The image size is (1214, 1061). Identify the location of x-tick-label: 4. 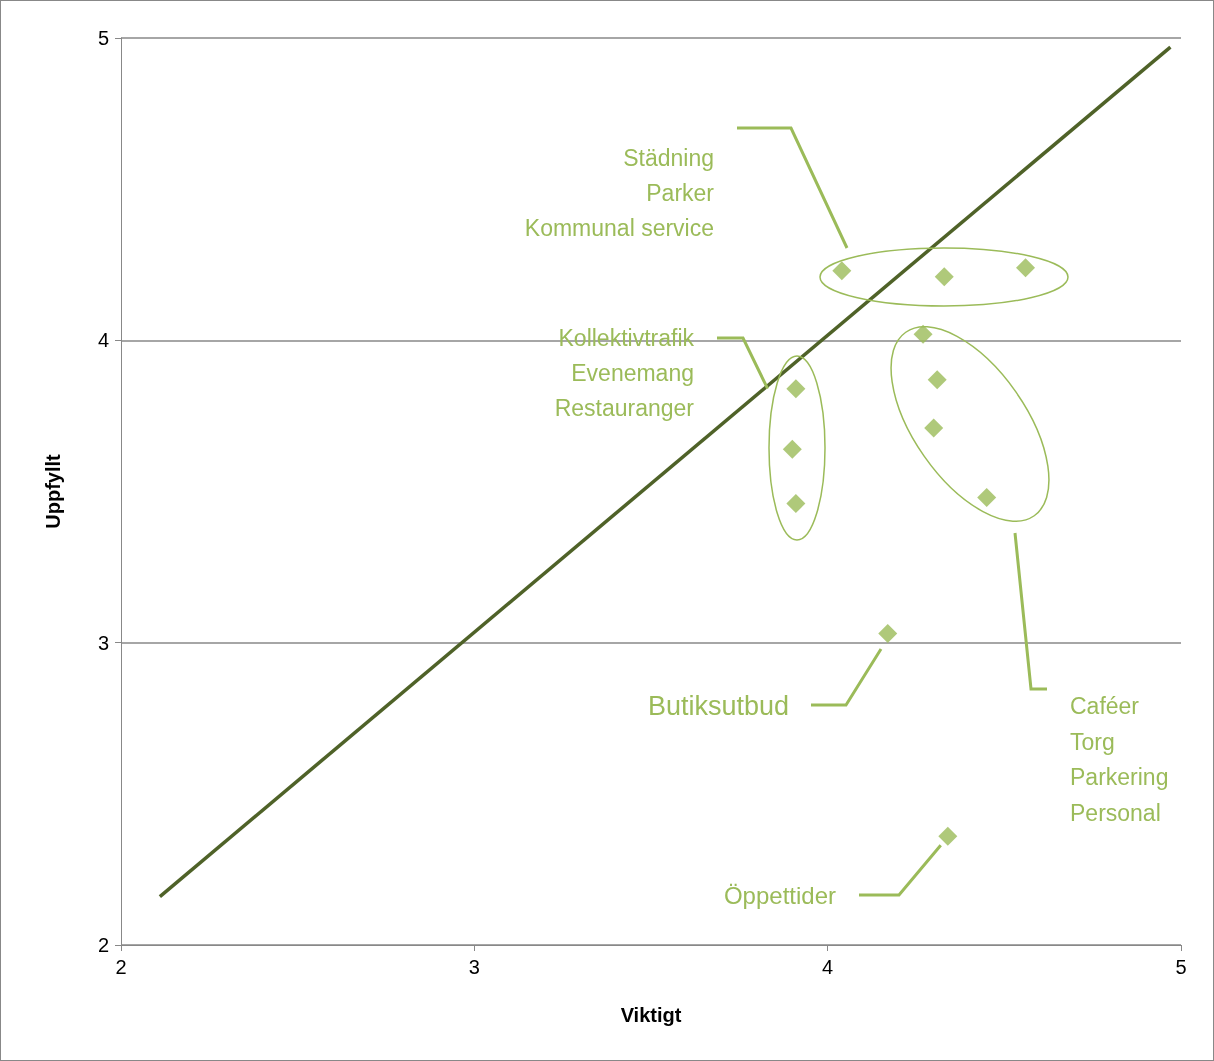
(828, 967).